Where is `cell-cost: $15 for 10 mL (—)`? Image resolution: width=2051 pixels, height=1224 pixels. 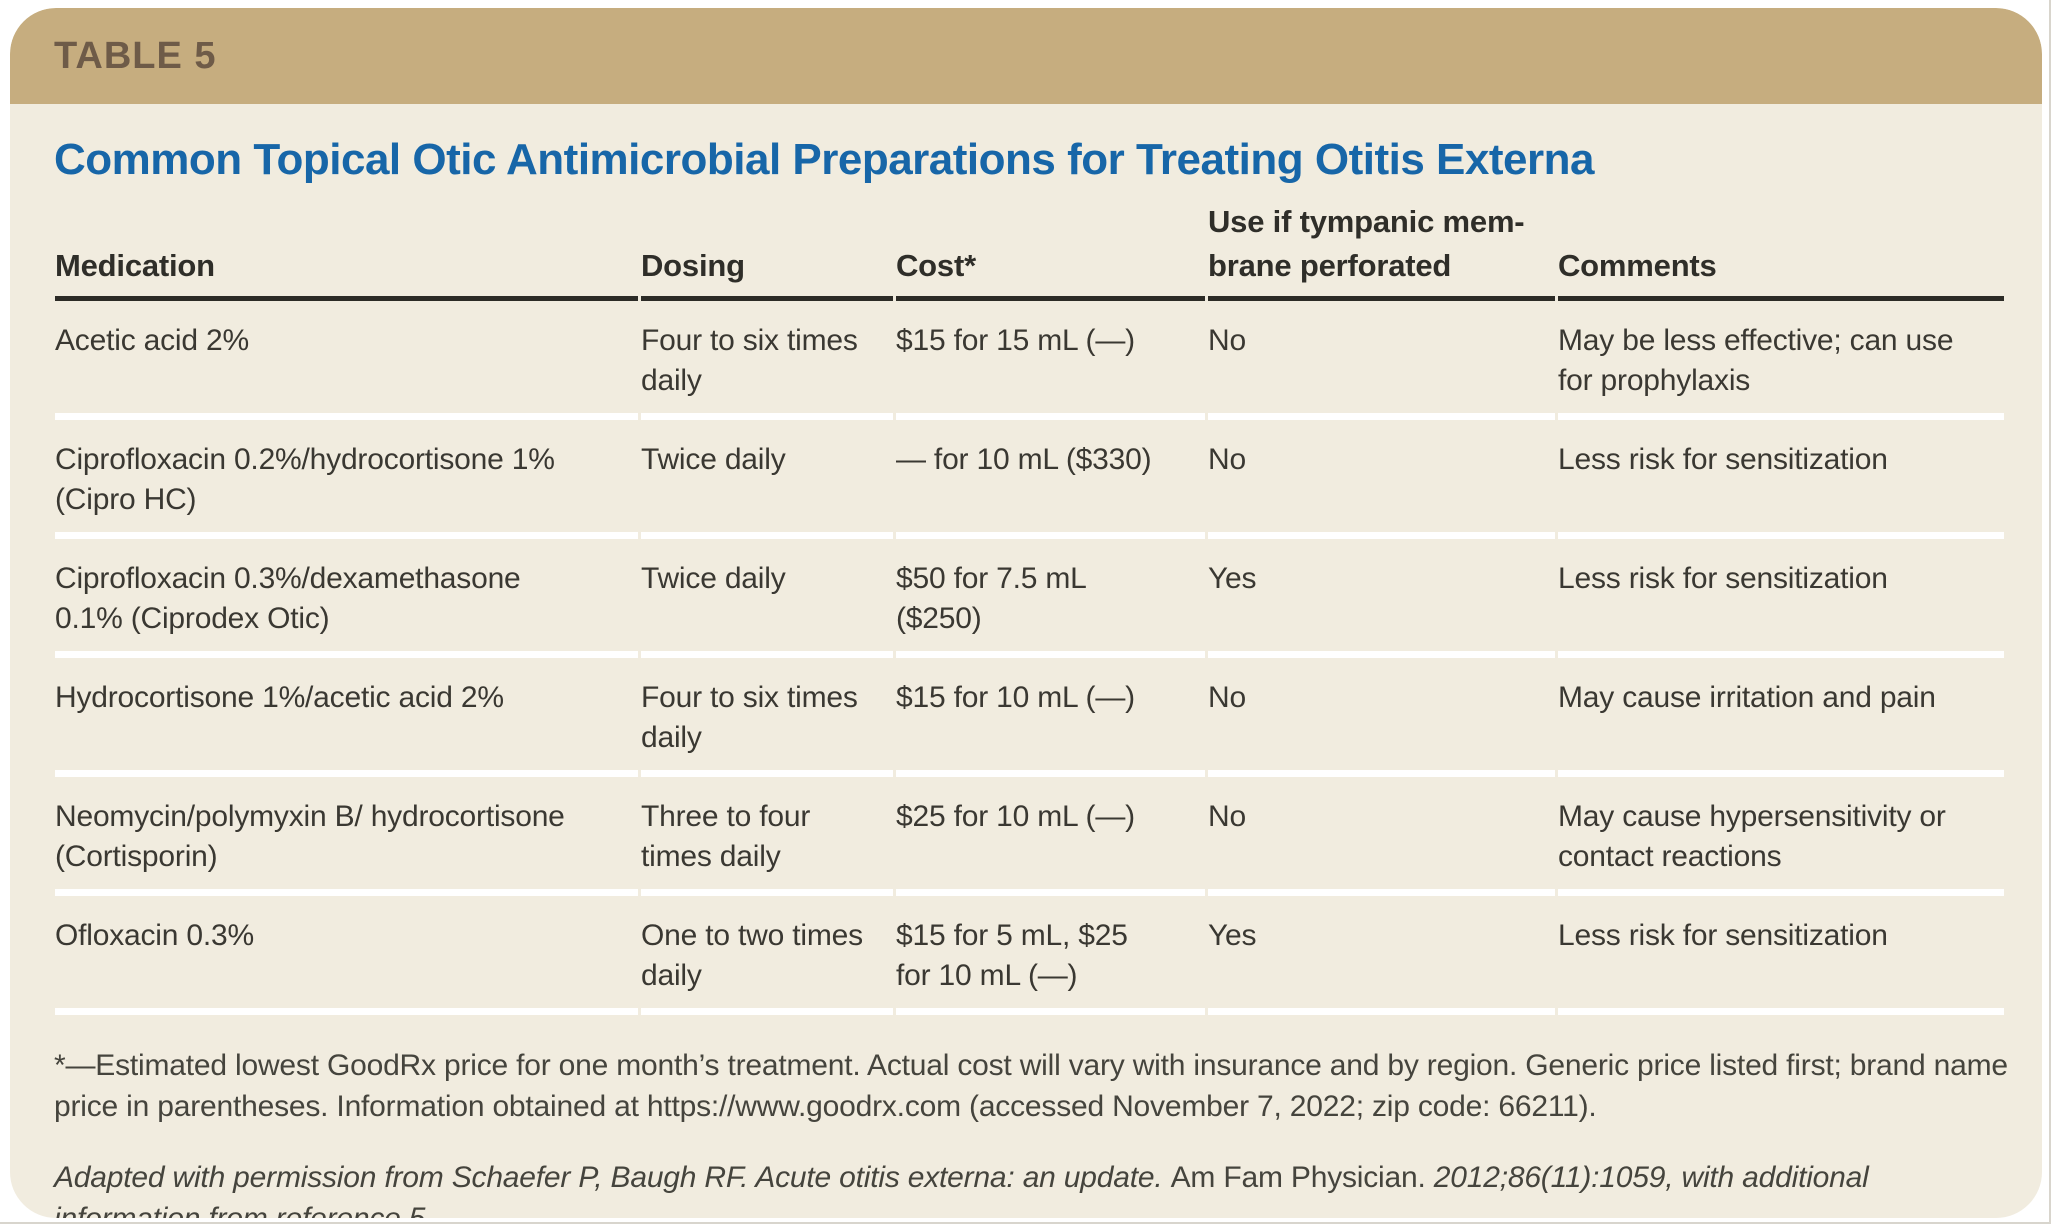 cell-cost: $15 for 10 mL (—) is located at coordinates (1050, 717).